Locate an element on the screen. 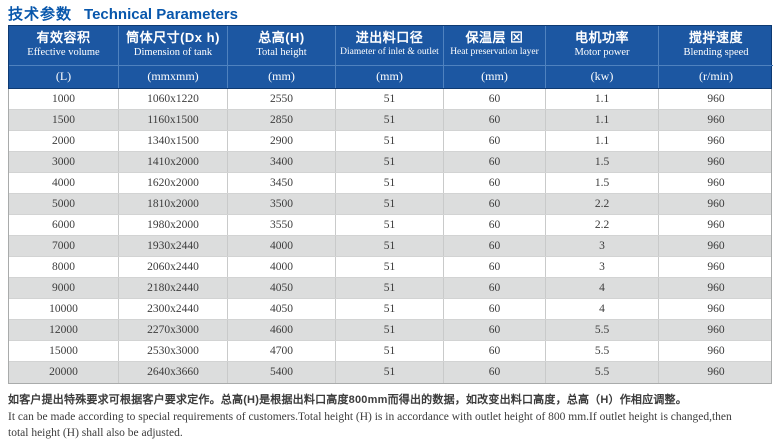  table-row: 7000 1930x2440 4000 51 60 3 960 is located at coordinates (390, 246).